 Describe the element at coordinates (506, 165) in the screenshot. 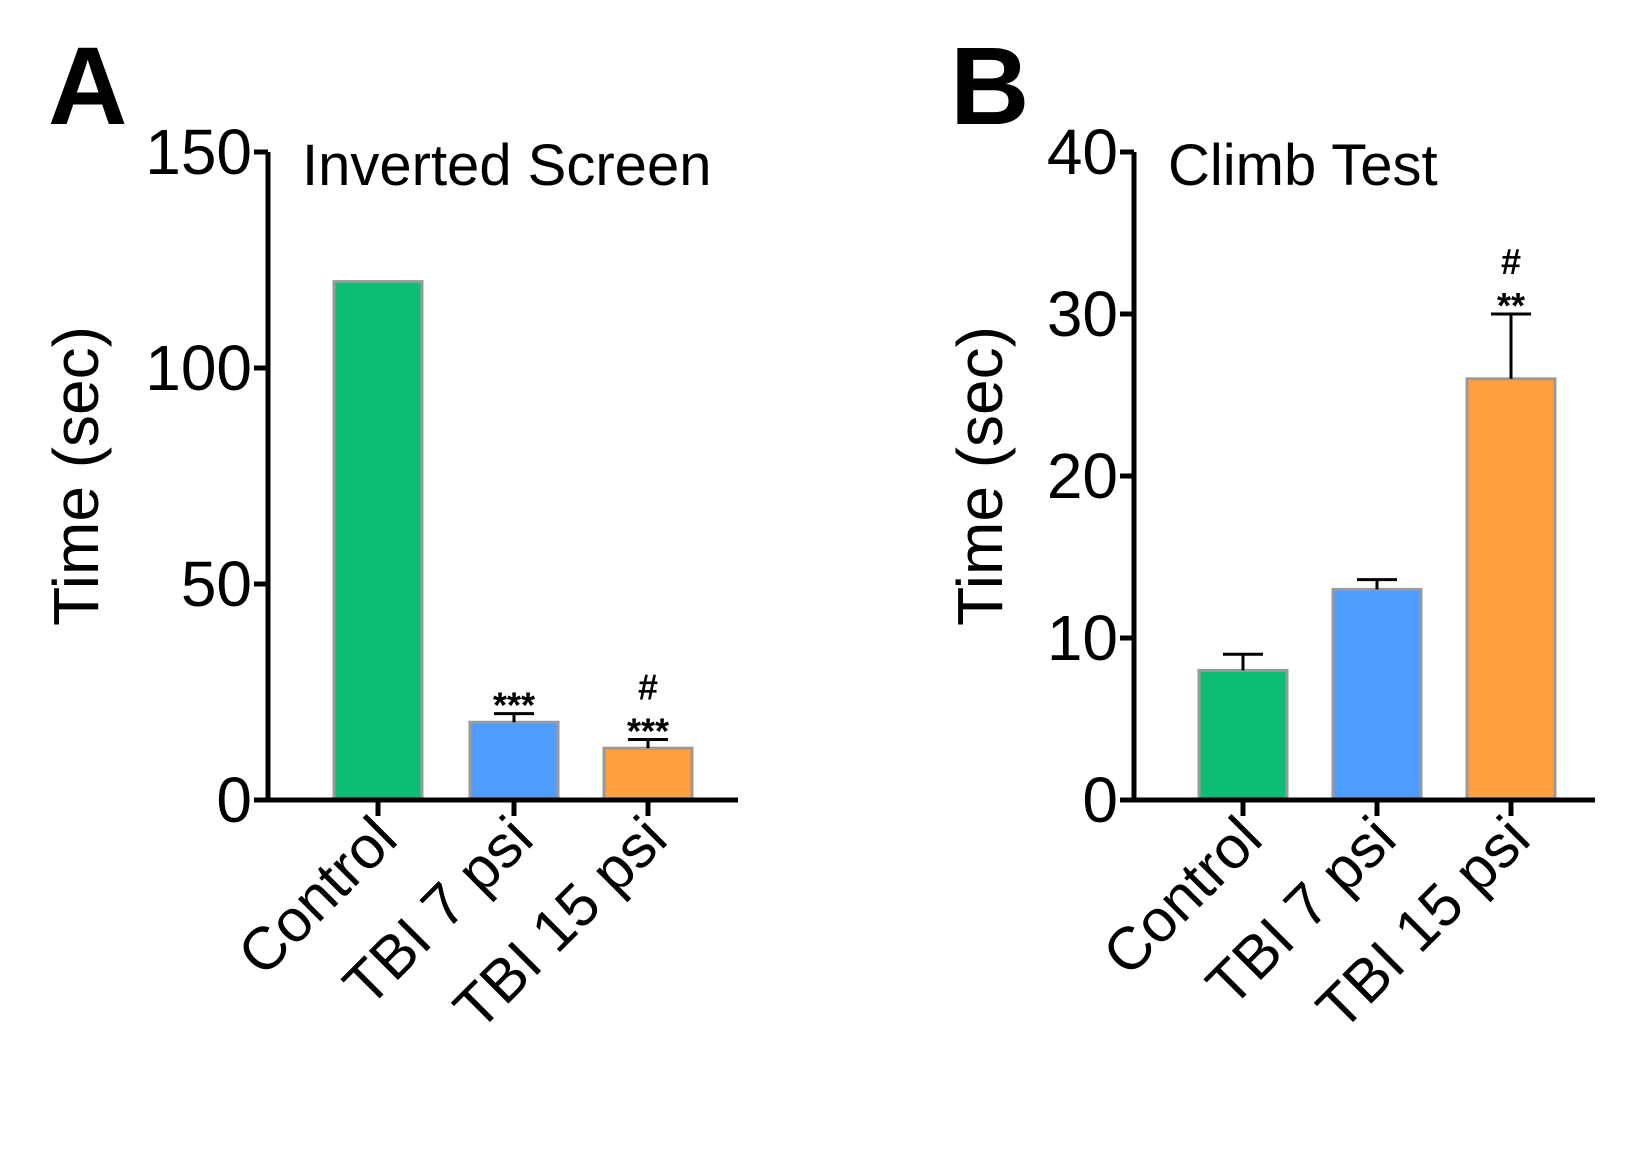

I see `chart-title: Inverted Screen` at that location.